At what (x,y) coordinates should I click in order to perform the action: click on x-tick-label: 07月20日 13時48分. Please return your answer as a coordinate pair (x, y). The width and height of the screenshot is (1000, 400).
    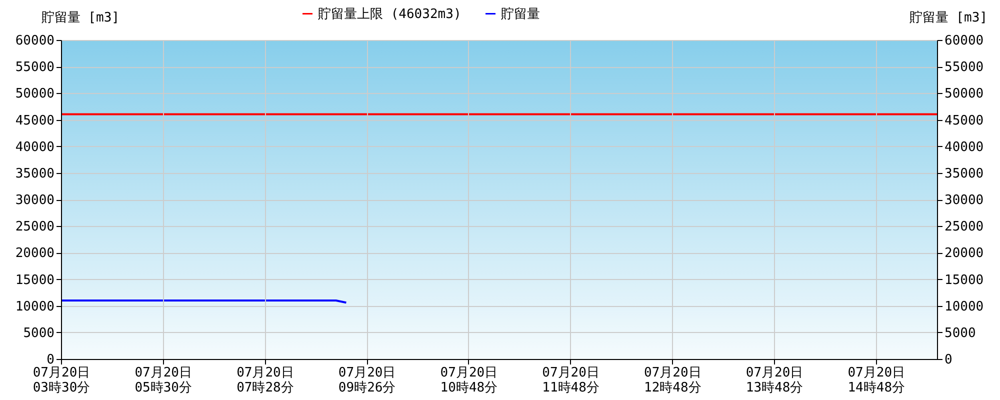
    Looking at the image, I should click on (775, 381).